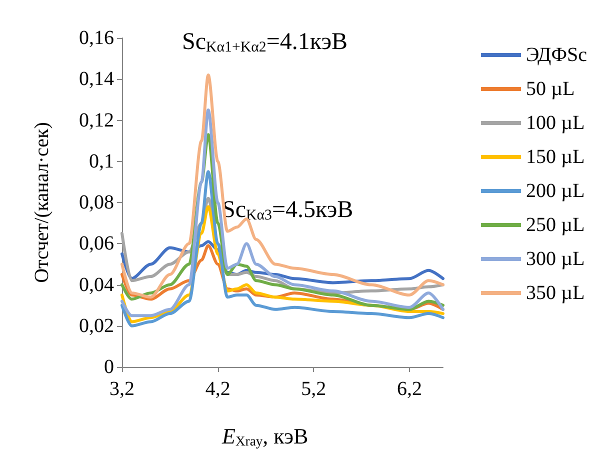 Image resolution: width=600 pixels, height=459 pixels. I want to click on legend-label: 300 µL, so click(555, 259).